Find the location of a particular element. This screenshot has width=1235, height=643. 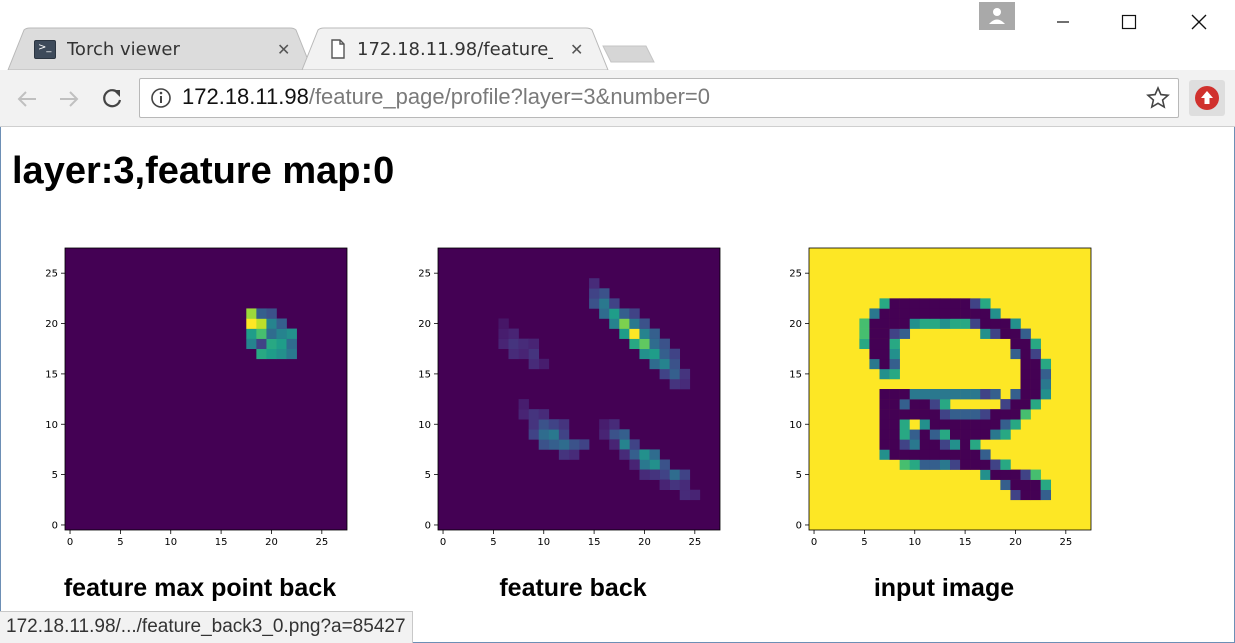

back-button is located at coordinates (27, 99).